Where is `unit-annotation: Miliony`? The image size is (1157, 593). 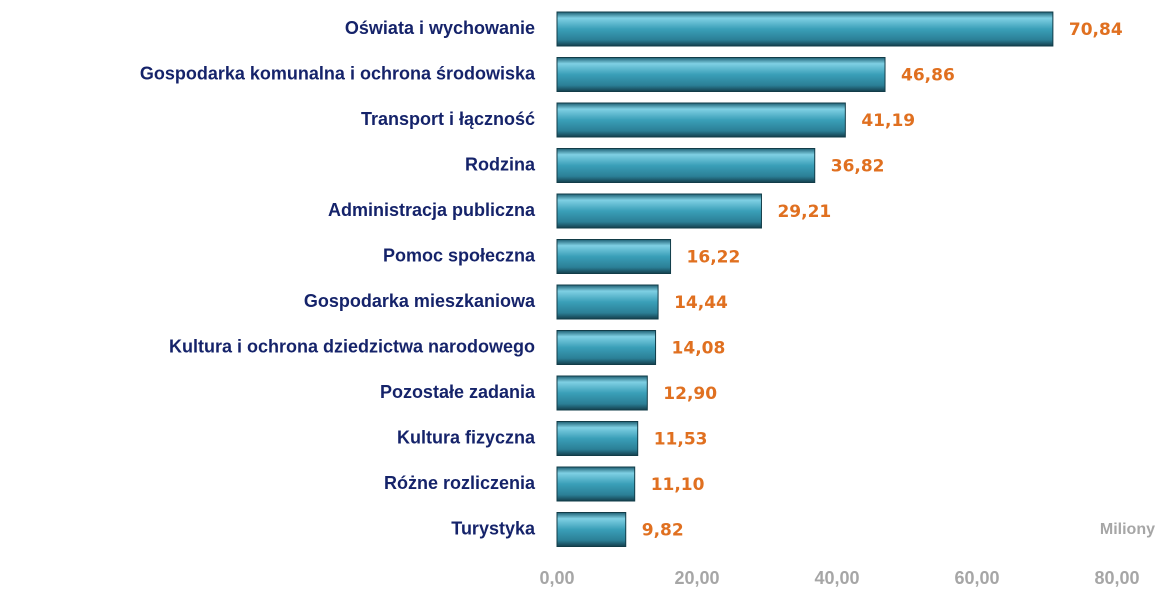
unit-annotation: Miliony is located at coordinates (1127, 529).